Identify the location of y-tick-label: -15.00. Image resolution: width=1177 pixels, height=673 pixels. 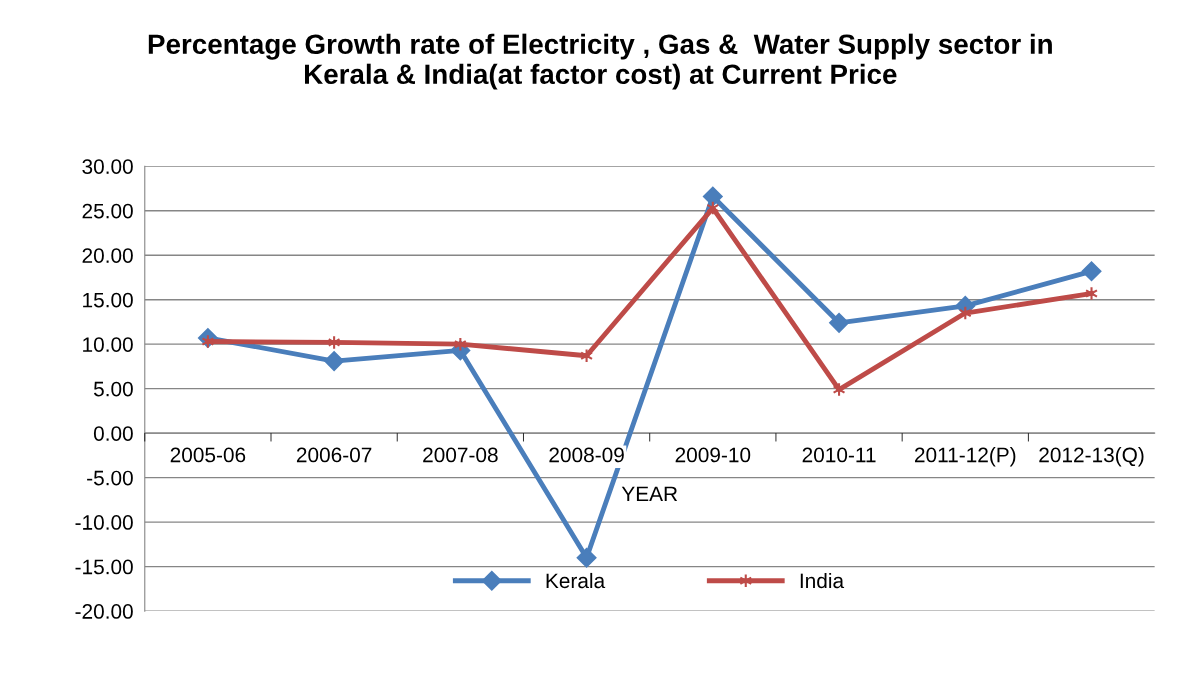
(104, 567).